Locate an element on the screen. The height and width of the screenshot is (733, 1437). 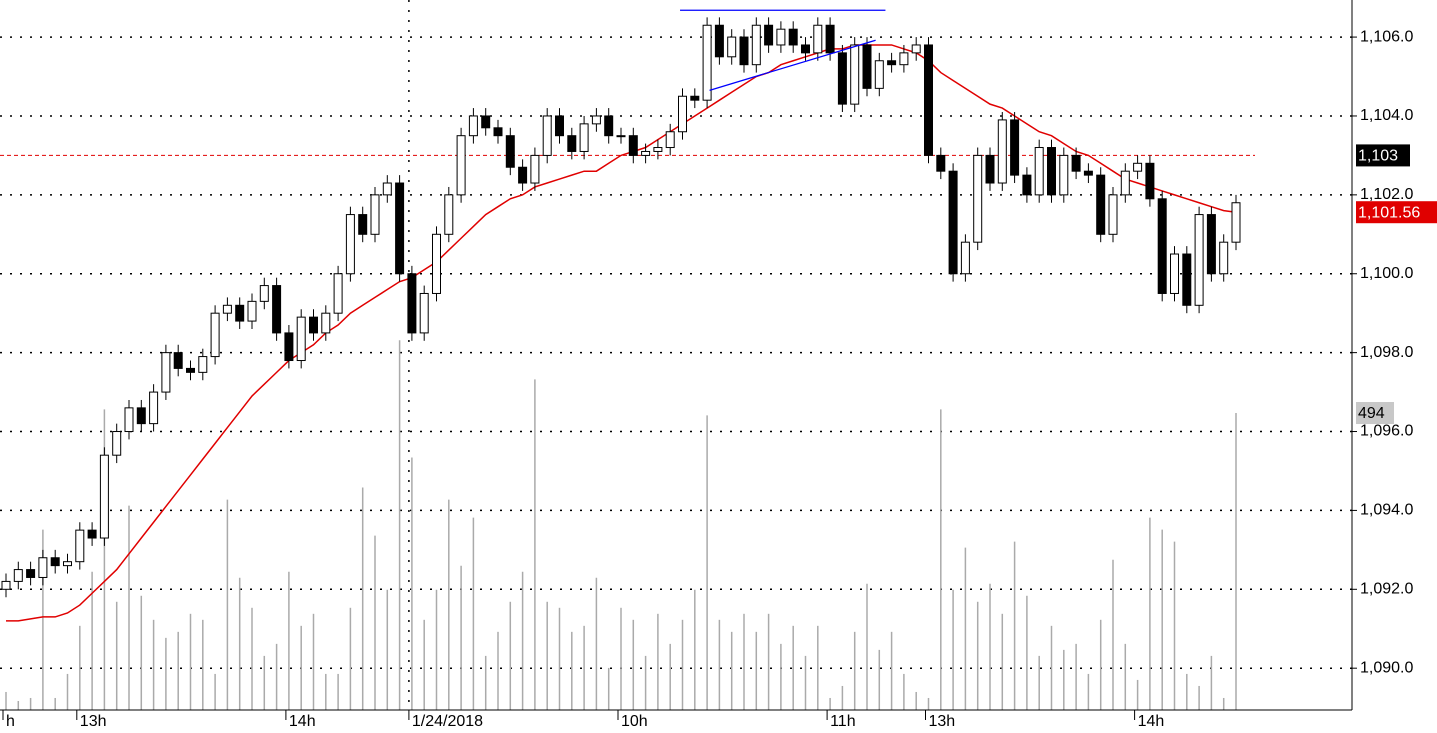
x-tick-label: 11h is located at coordinates (843, 721).